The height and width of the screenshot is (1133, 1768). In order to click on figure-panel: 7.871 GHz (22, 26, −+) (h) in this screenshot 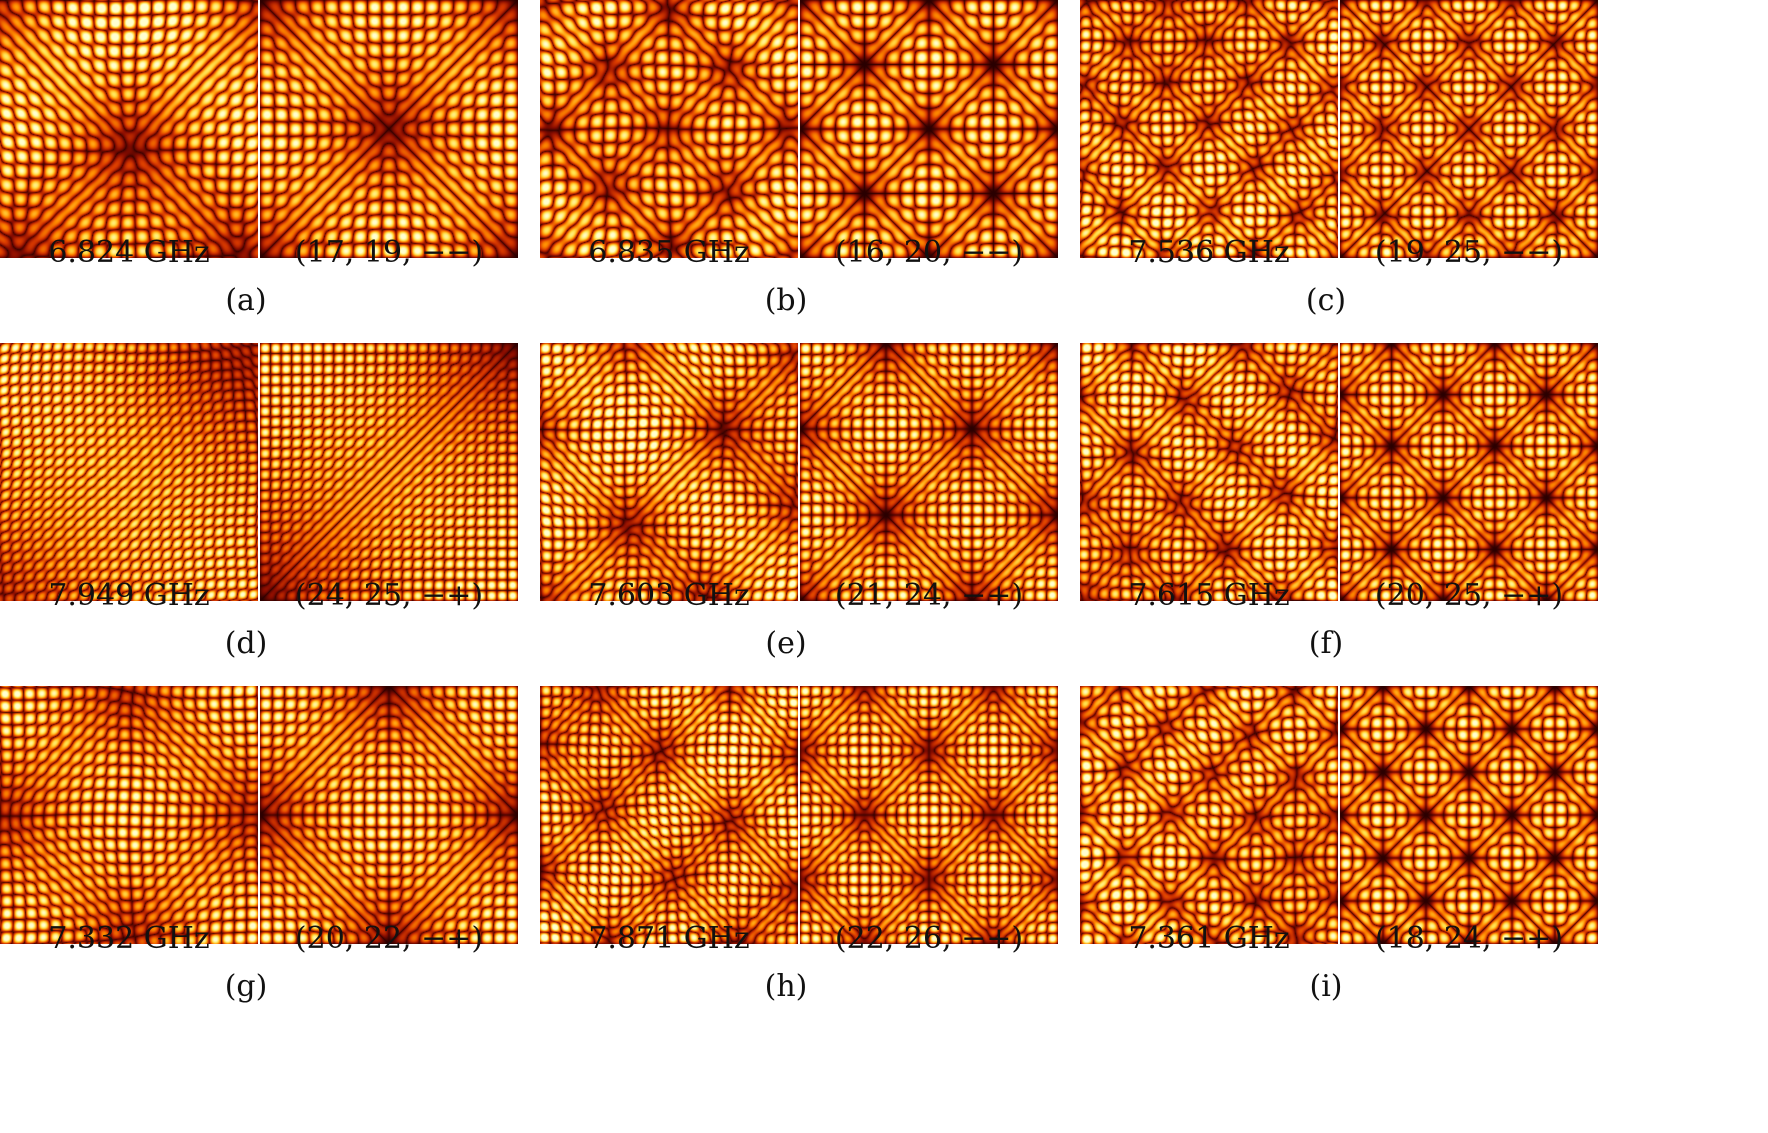, I will do `click(800, 851)`.